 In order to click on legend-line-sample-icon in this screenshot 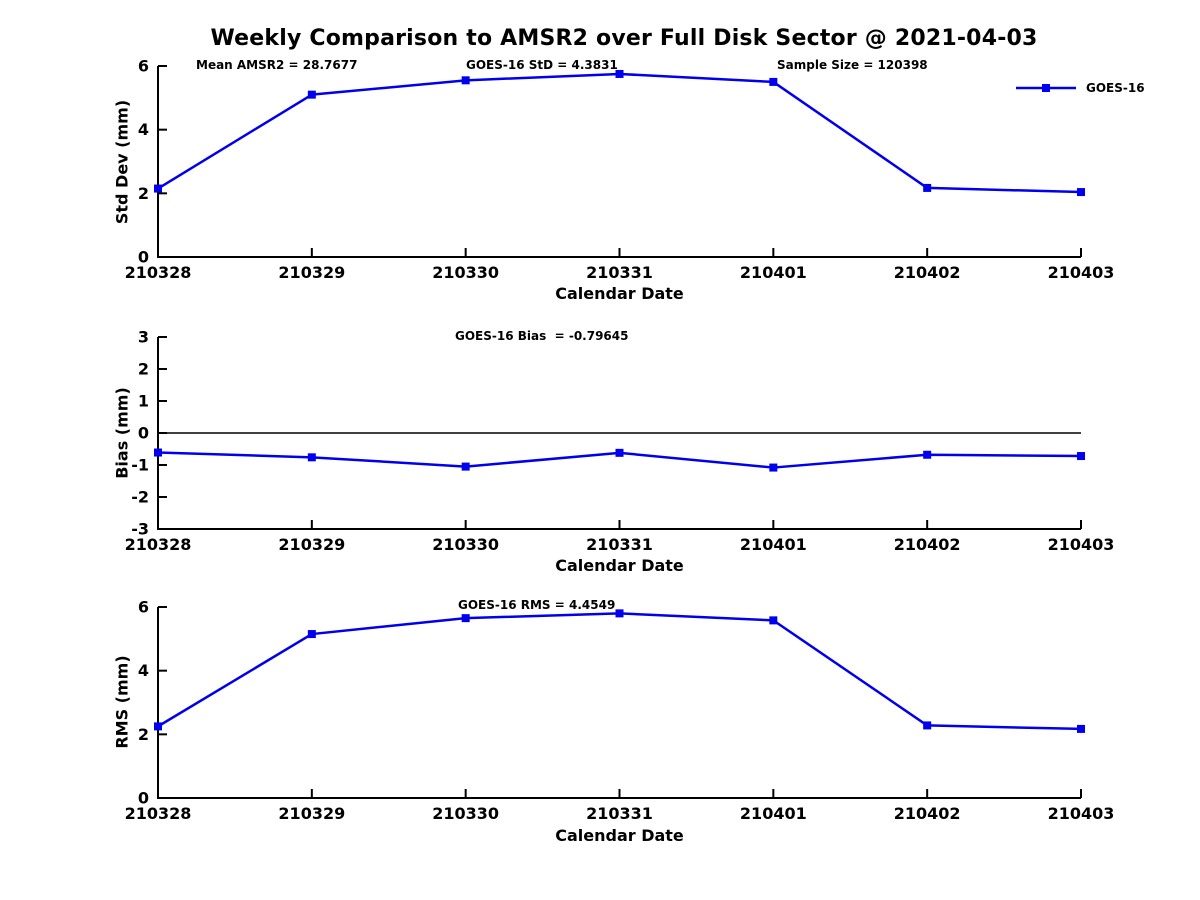, I will do `click(1046, 88)`.